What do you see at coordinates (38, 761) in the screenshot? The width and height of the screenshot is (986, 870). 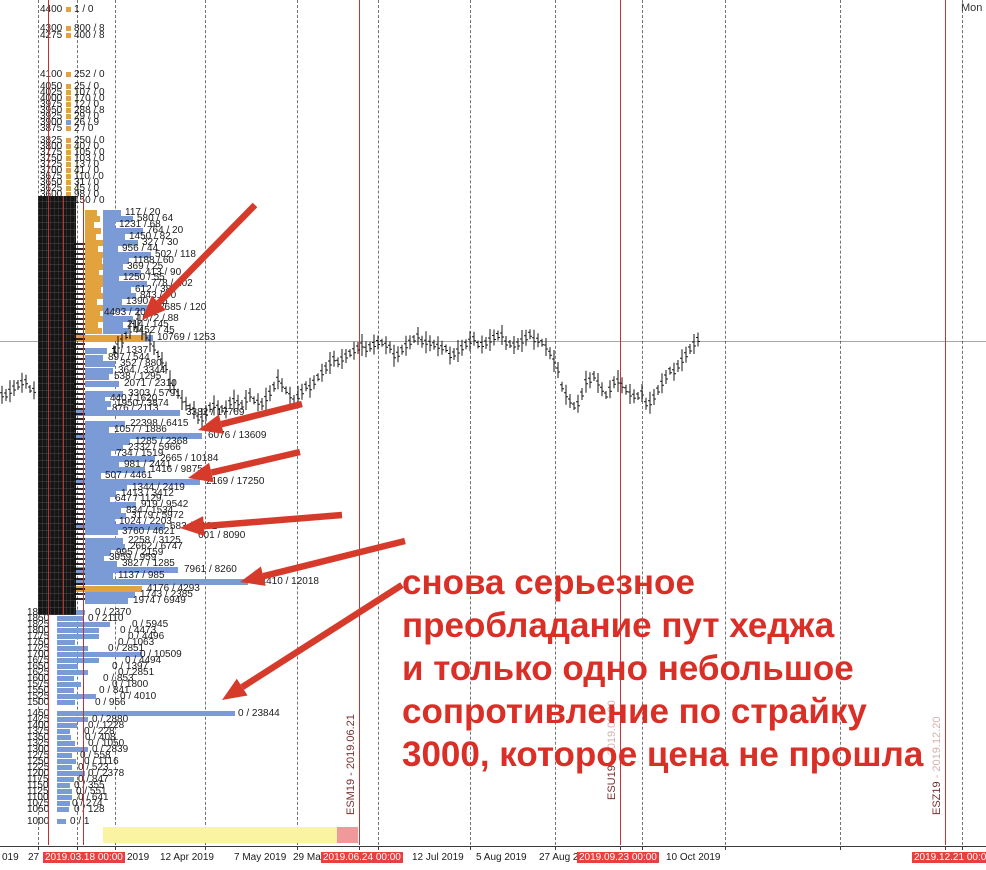 I see `strike-label: 1250` at bounding box center [38, 761].